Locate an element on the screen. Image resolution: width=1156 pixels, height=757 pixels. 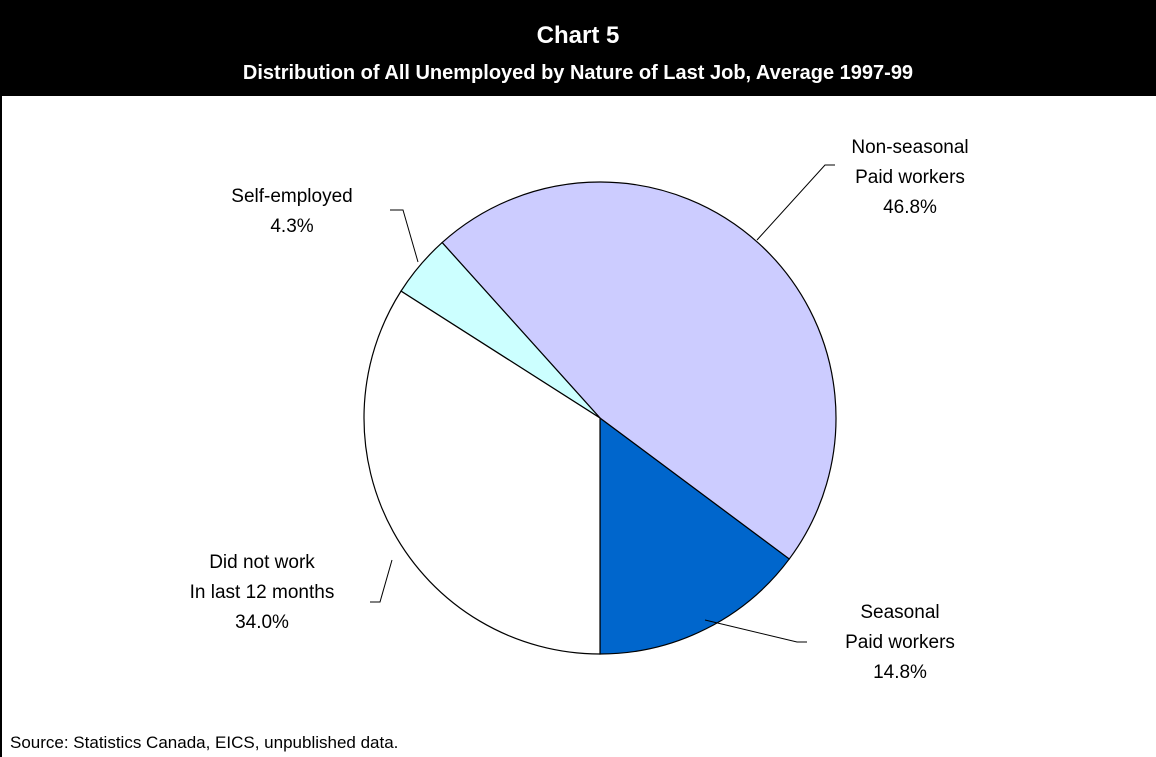
slice-label: Seasonal Paid workers is located at coordinates (900, 627).